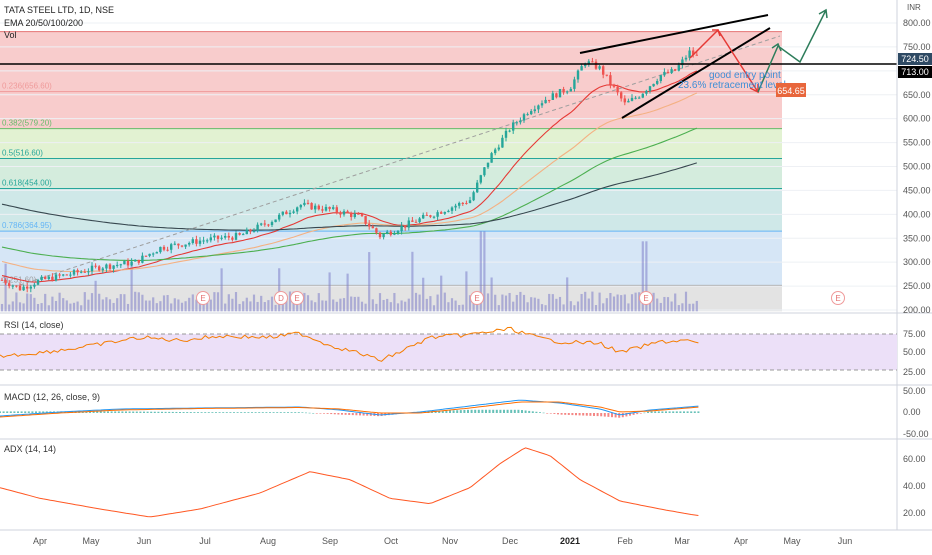 The image size is (932, 555). I want to click on macd-signal-line, so click(349, 409).